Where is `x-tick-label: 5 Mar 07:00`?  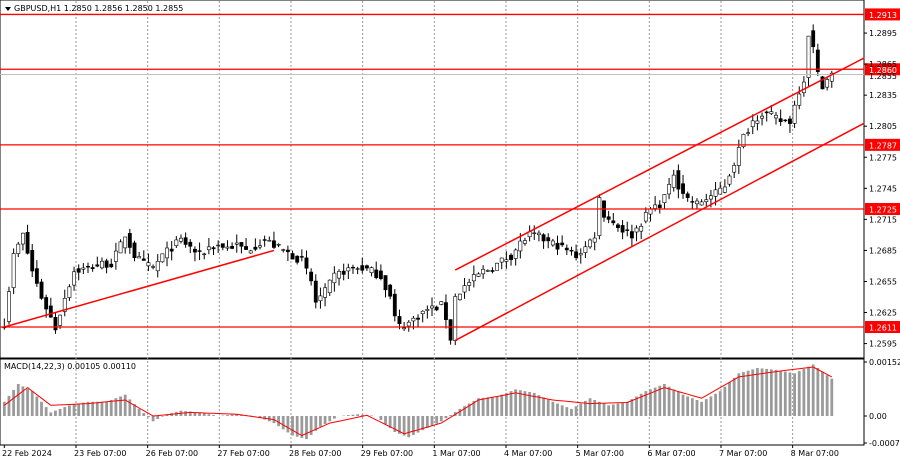 x-tick-label: 5 Mar 07:00 is located at coordinates (600, 453).